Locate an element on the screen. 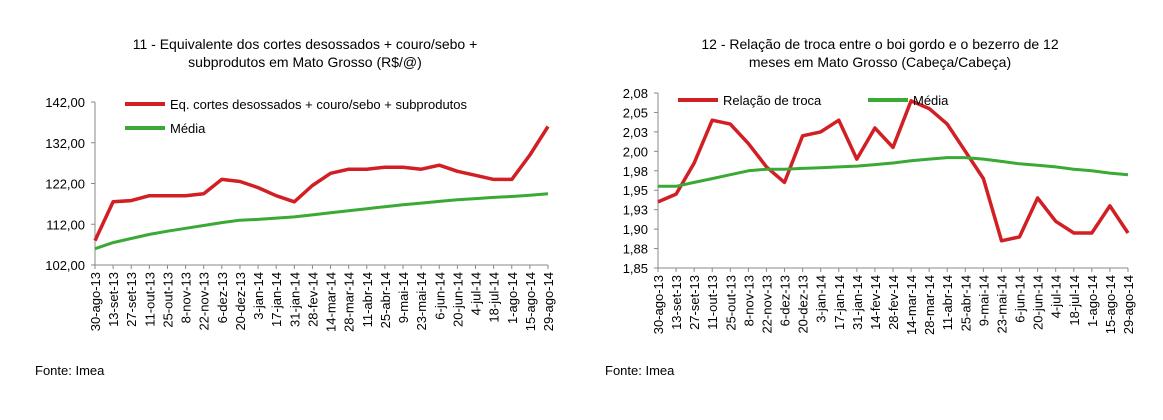 The image size is (1163, 420). y-tick-label: 1,85 is located at coordinates (635, 268).